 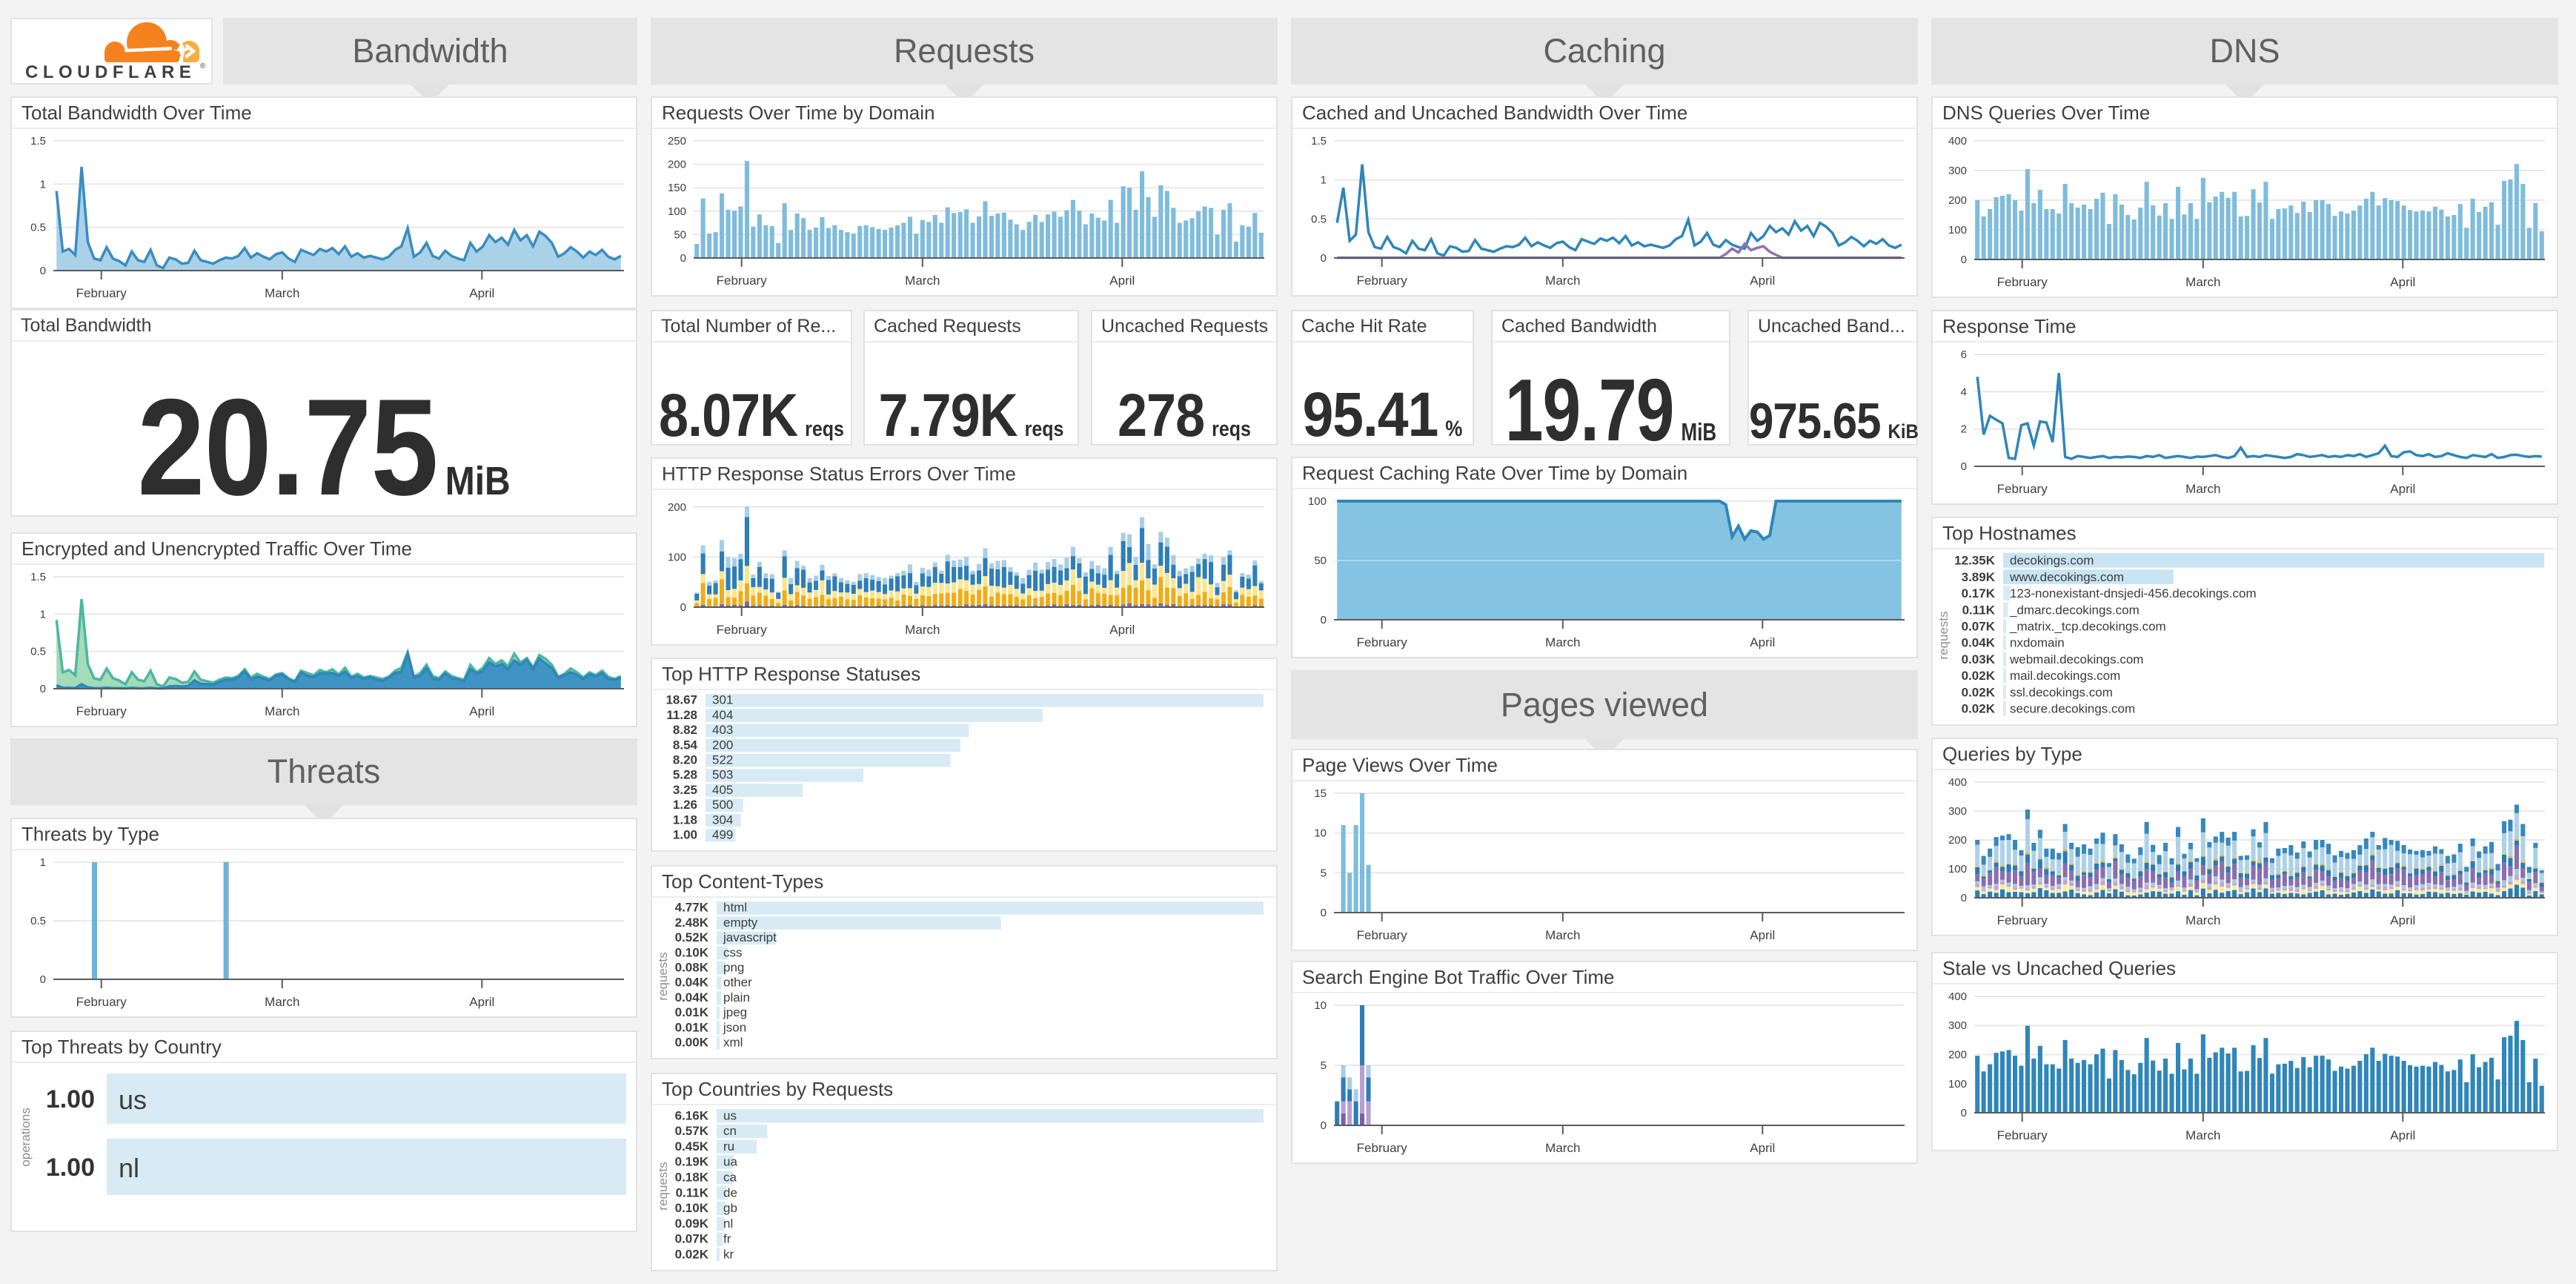 I want to click on svg-text: ssl.decokings.com, so click(x=2061, y=692).